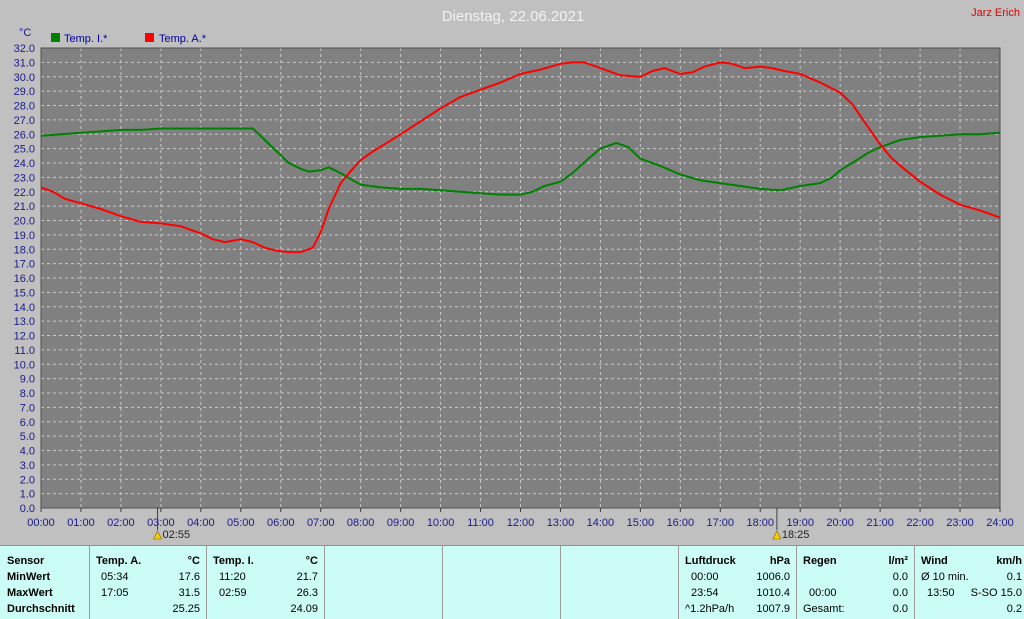 The height and width of the screenshot is (619, 1024). Describe the element at coordinates (1014, 577) in the screenshot. I see `stats-wind-avg-value: 0.1` at that location.